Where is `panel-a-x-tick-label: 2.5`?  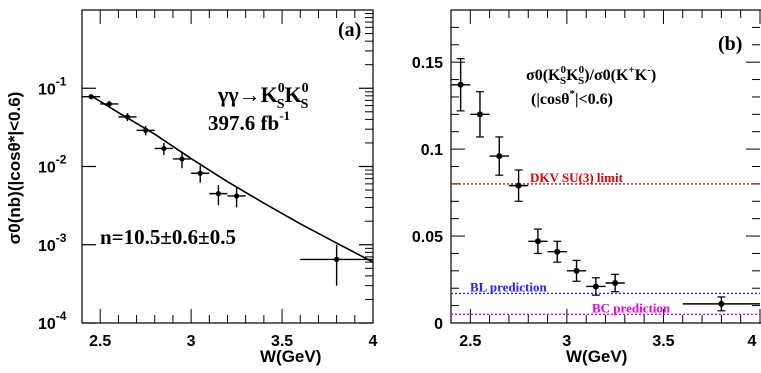
panel-a-x-tick-label: 2.5 is located at coordinates (100, 341).